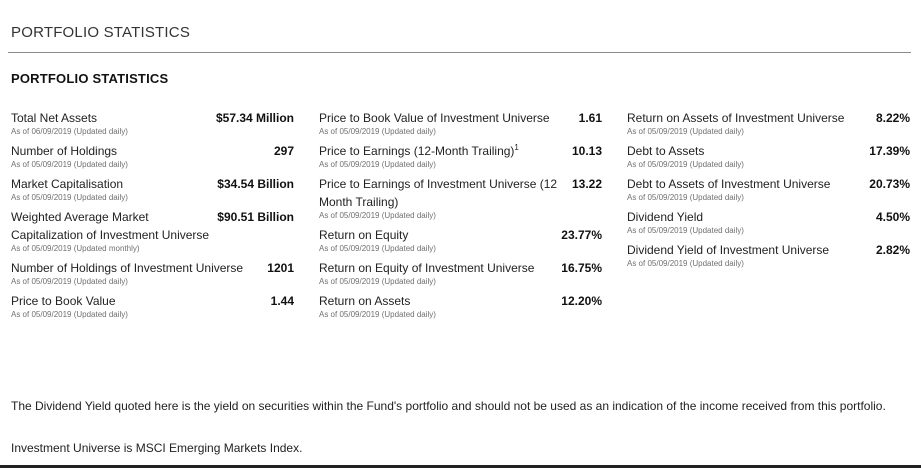 The image size is (921, 468). What do you see at coordinates (728, 250) in the screenshot?
I see `stat-label-text: Dividend Yield of Investment Universe` at bounding box center [728, 250].